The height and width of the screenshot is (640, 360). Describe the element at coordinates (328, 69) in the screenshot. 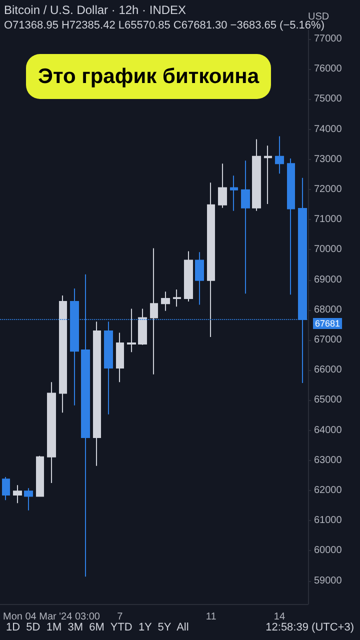

I see `y-tick-label: 76000` at that location.